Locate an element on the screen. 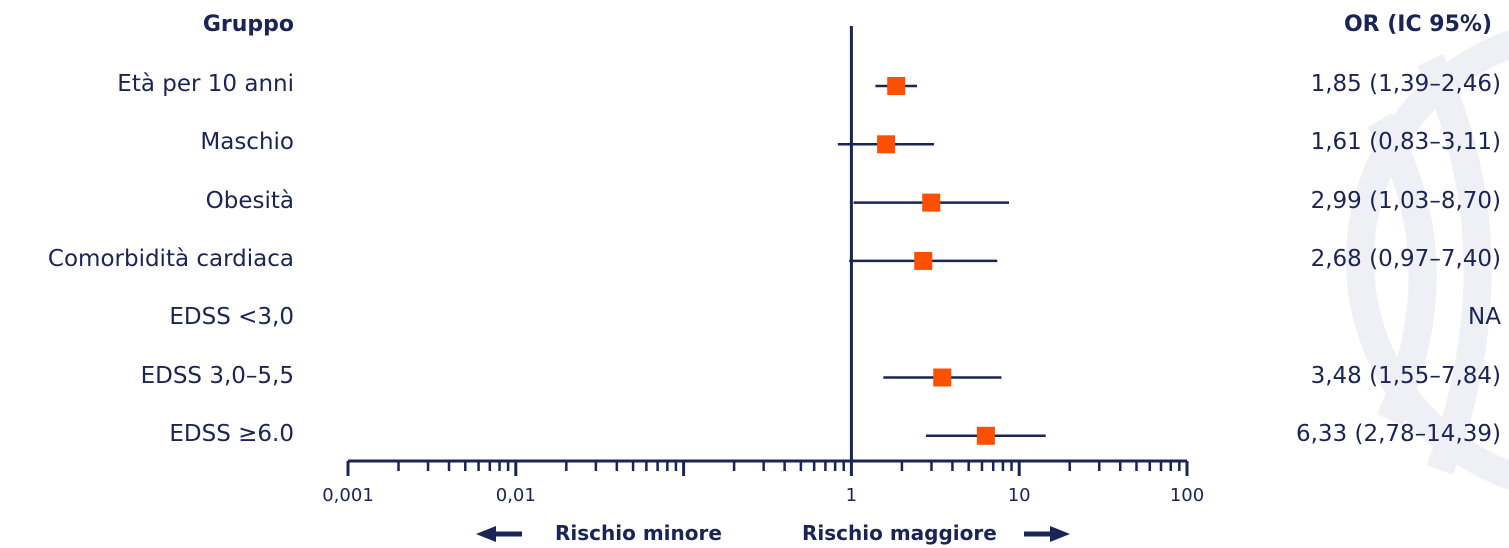 This screenshot has height=548, width=1509. group-column-header: Gruppo is located at coordinates (248, 24).